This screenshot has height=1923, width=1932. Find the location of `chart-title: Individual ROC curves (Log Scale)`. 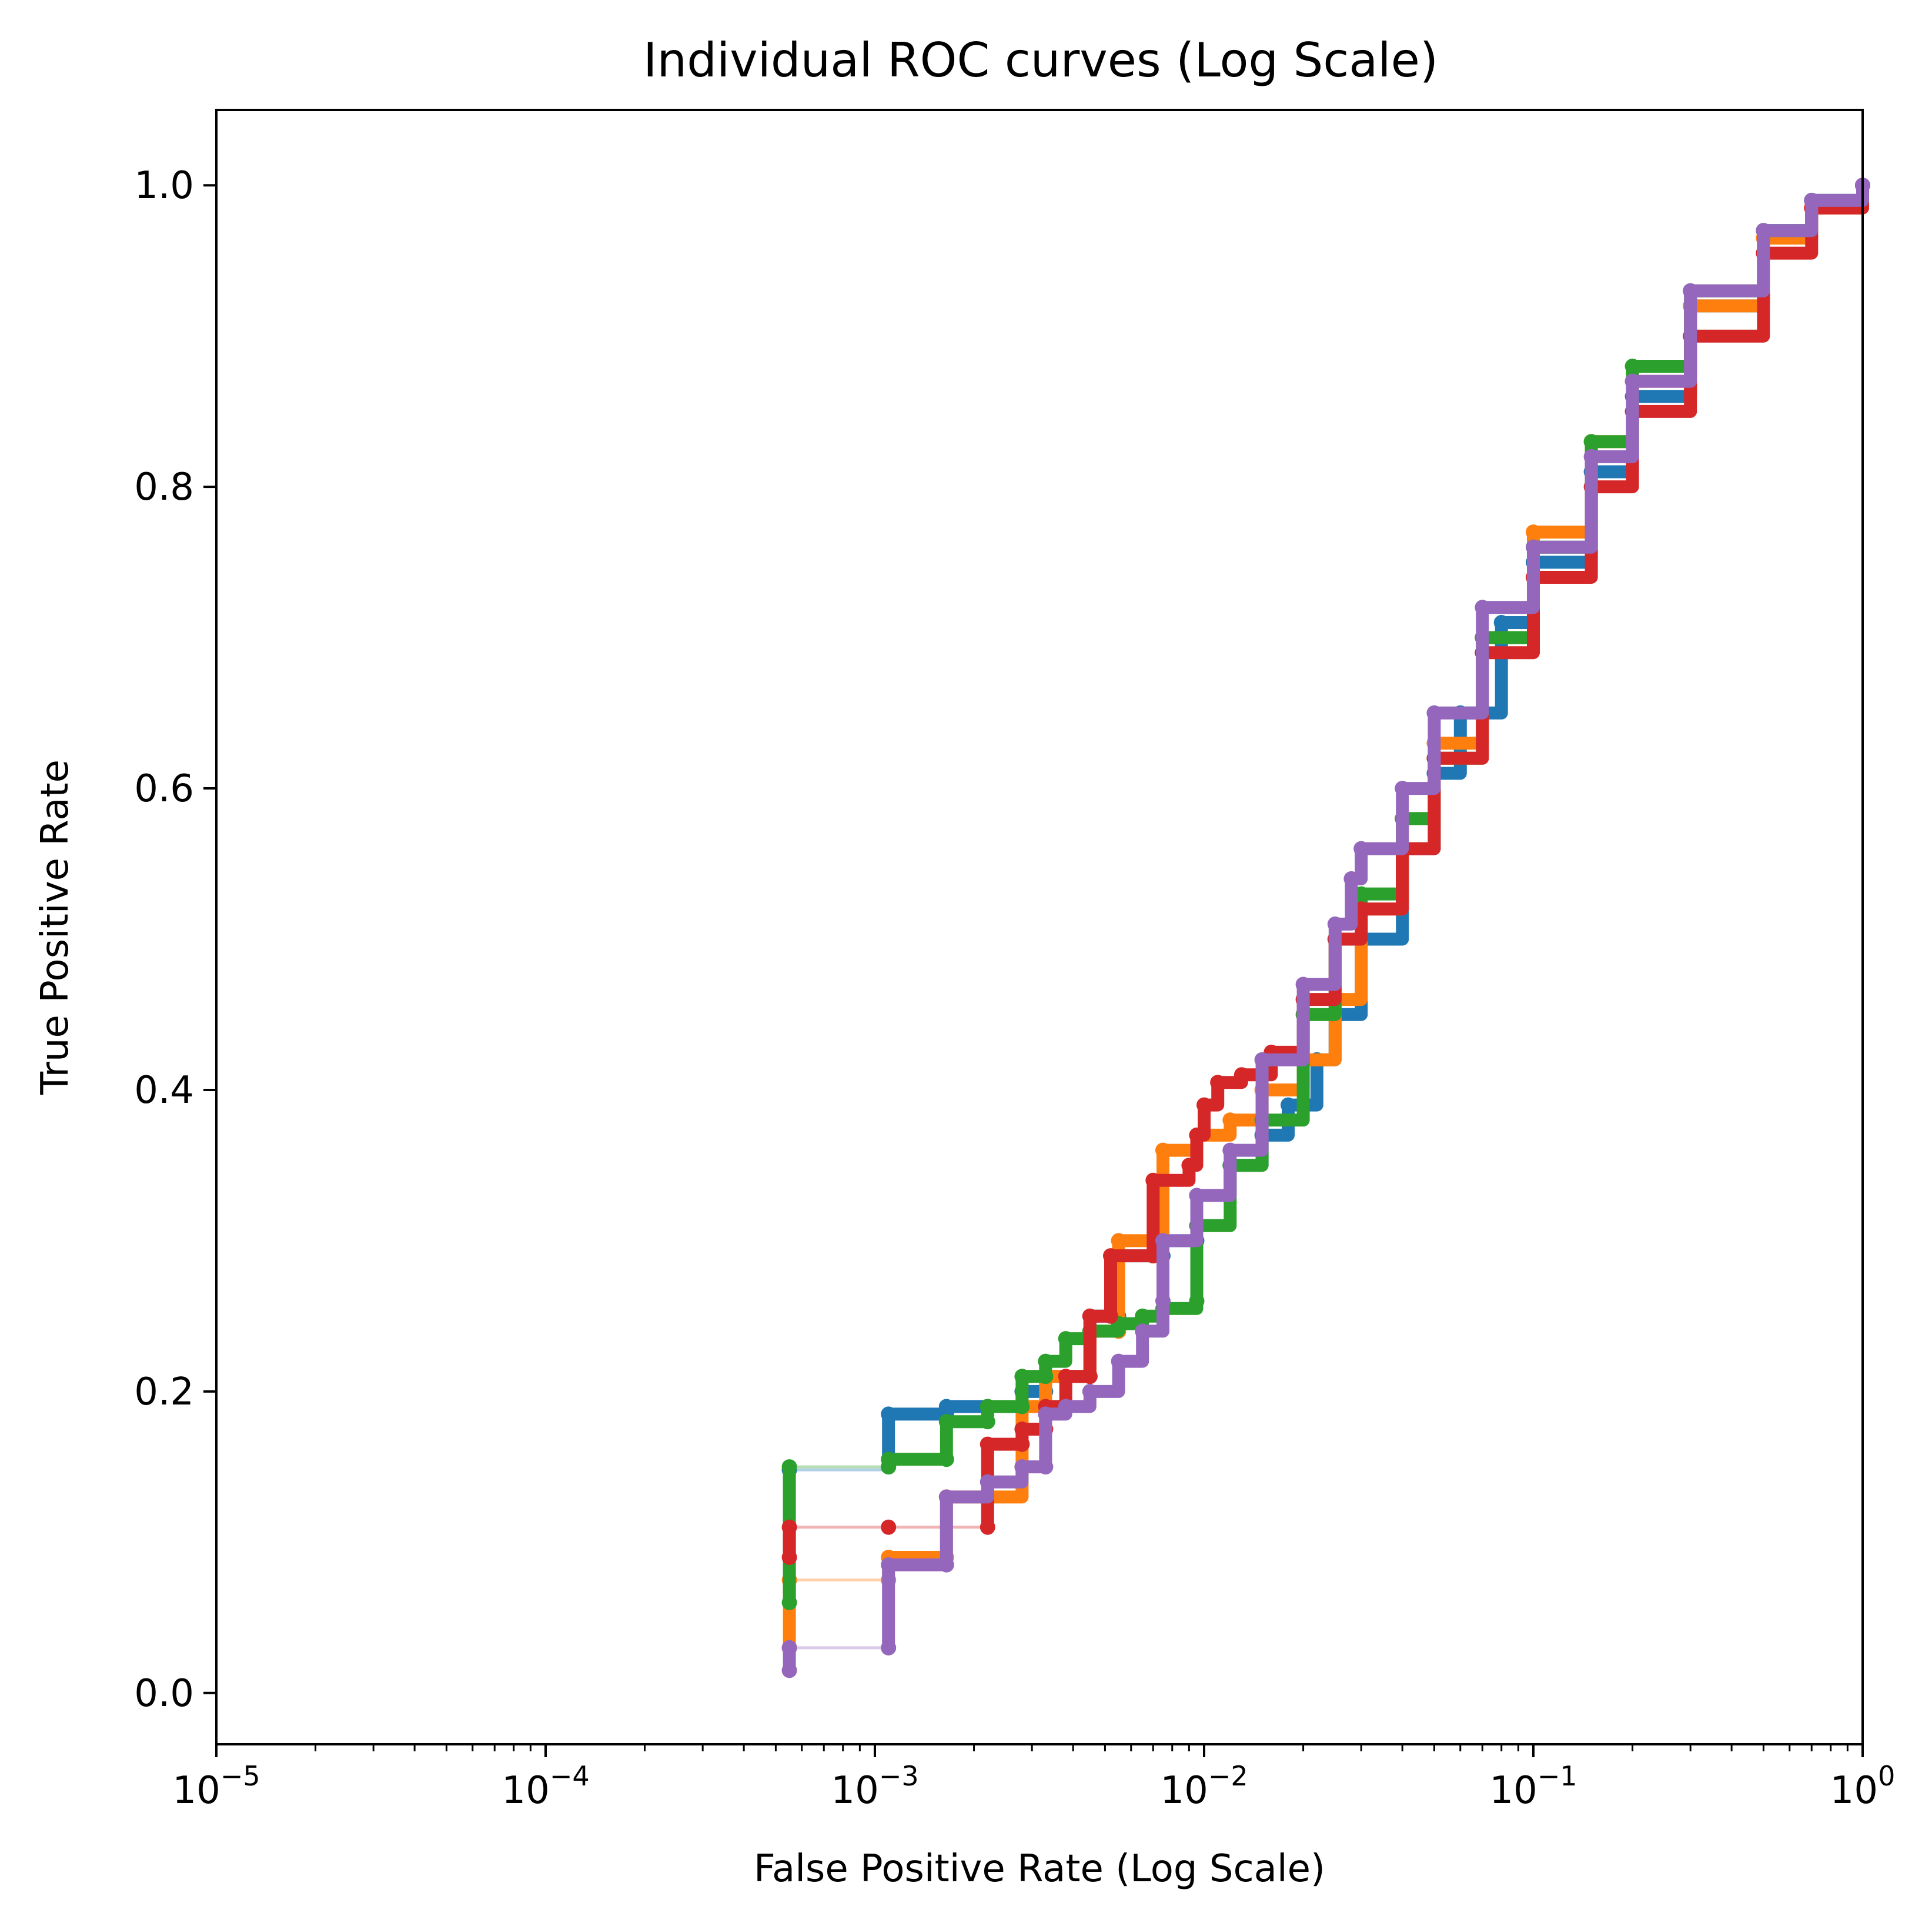

chart-title: Individual ROC curves (Log Scale) is located at coordinates (1040, 60).